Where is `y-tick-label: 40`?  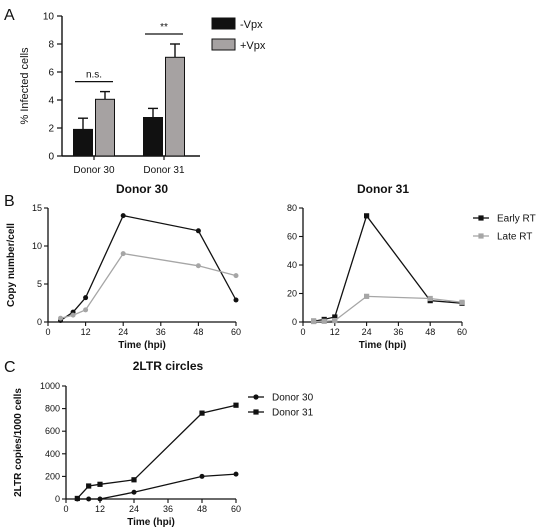
y-tick-label: 40 is located at coordinates (292, 265).